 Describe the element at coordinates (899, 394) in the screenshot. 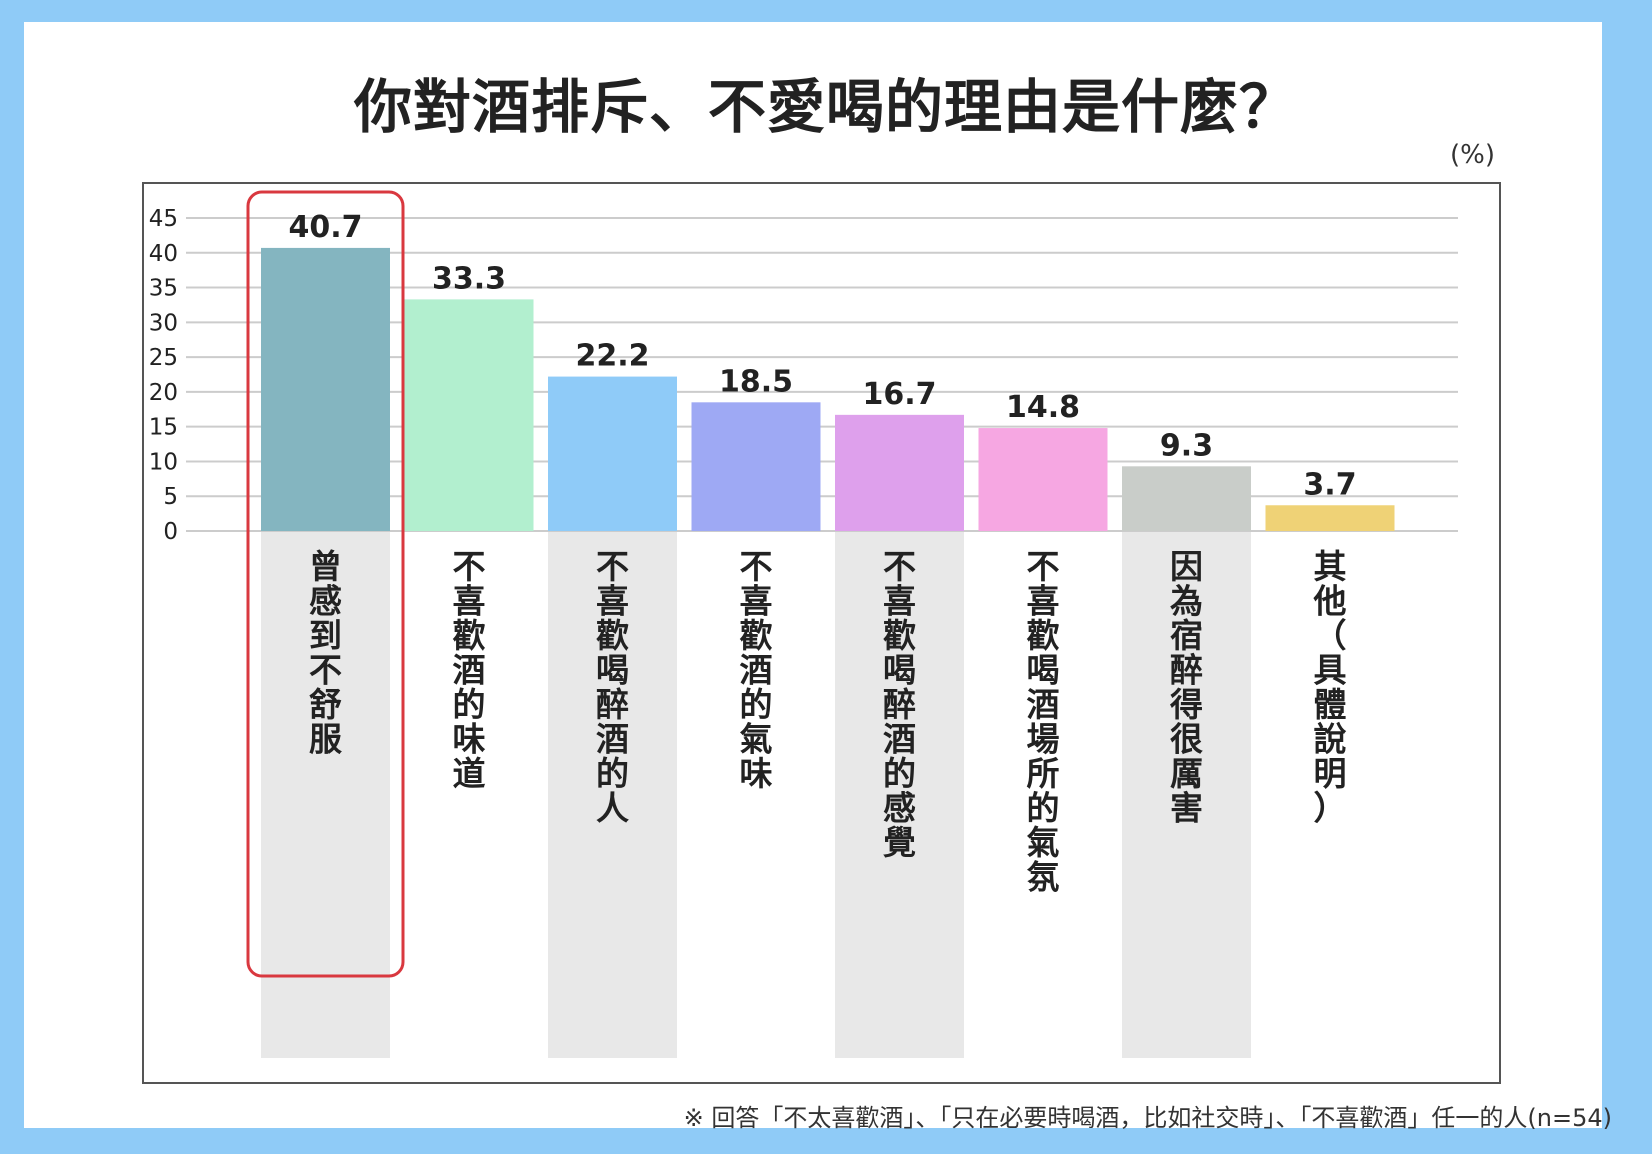

I see `value-label: 16.7` at that location.